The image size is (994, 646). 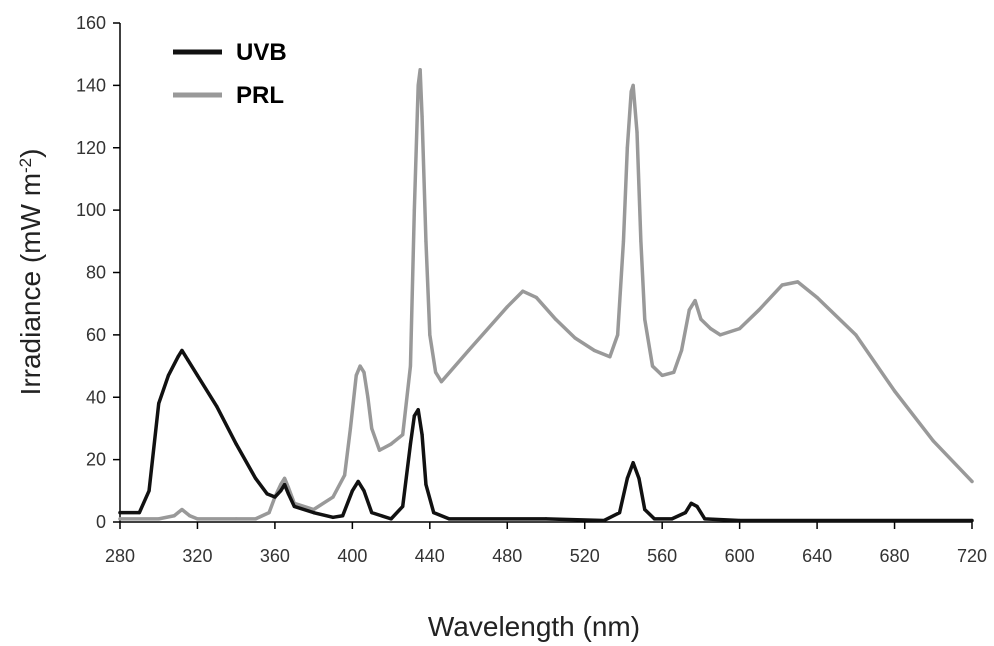 I want to click on x-tick-label: 360, so click(x=275, y=556).